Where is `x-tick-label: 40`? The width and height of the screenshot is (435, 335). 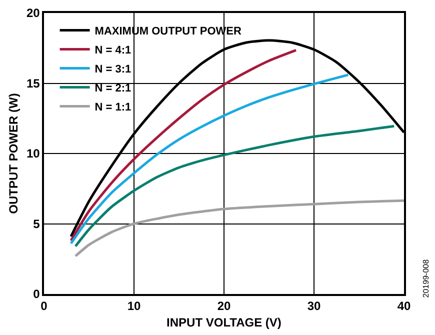
x-tick-label: 40 is located at coordinates (404, 306).